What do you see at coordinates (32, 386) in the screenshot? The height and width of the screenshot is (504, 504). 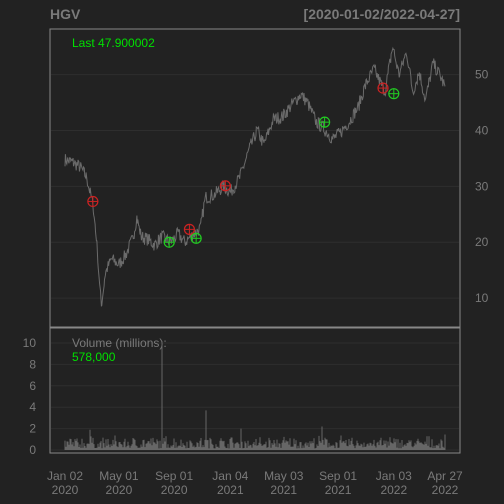 I see `volume-tick-label: 6` at bounding box center [32, 386].